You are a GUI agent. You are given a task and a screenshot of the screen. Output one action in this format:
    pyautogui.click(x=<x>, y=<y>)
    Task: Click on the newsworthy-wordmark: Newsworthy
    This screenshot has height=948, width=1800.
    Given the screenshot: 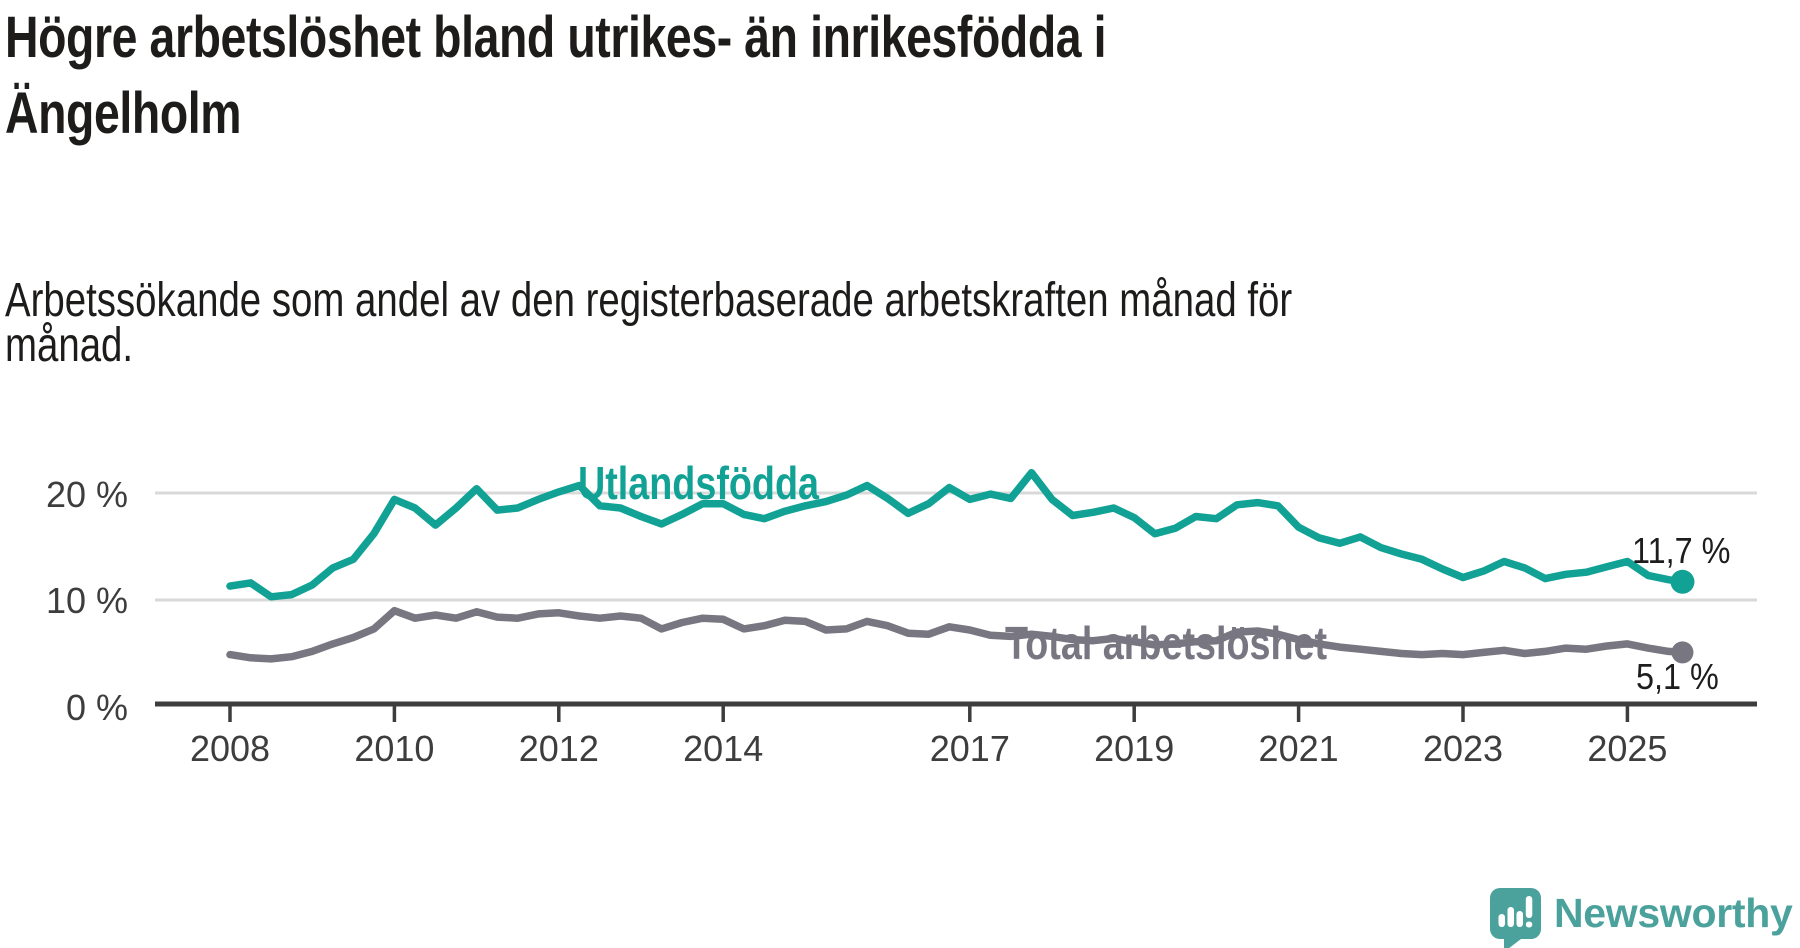 What is the action you would take?
    pyautogui.click(x=1673, y=913)
    